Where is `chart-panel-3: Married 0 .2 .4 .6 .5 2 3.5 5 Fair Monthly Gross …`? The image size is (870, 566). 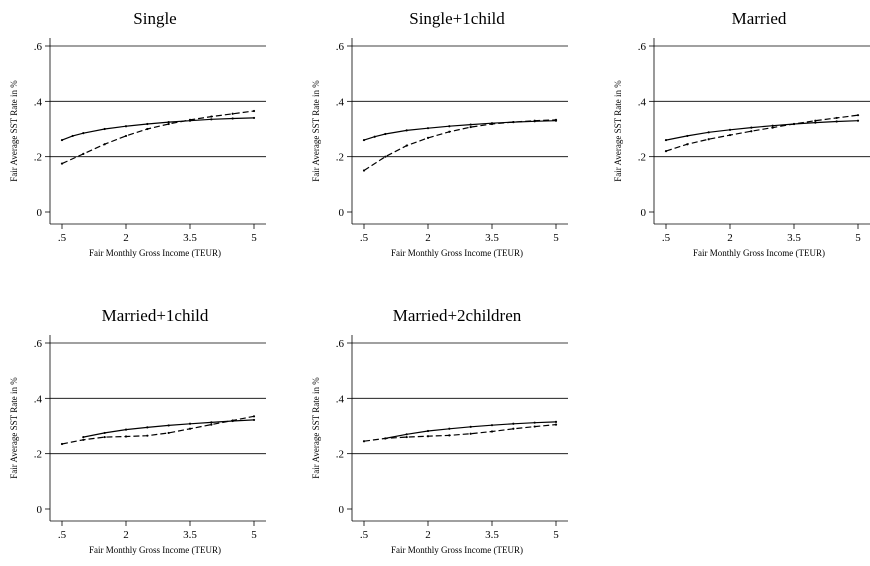 chart-panel-3: Married 0 .2 .4 .6 .5 2 3.5 5 Fair Monthly Gross … is located at coordinates (741, 133).